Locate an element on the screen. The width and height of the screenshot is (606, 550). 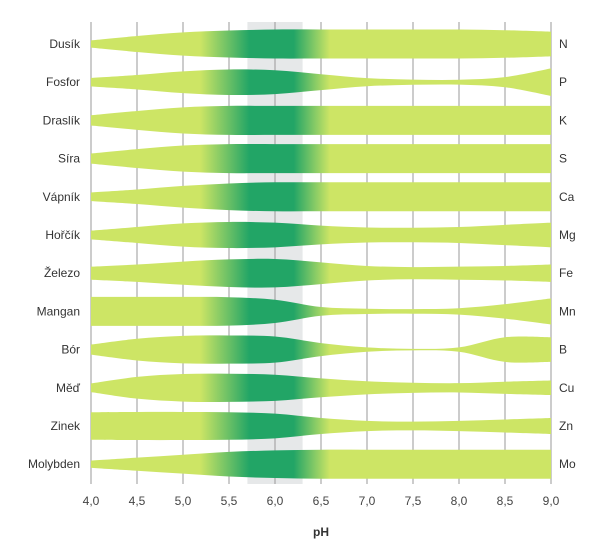
x-tick-label: 6,0 is located at coordinates (275, 501).